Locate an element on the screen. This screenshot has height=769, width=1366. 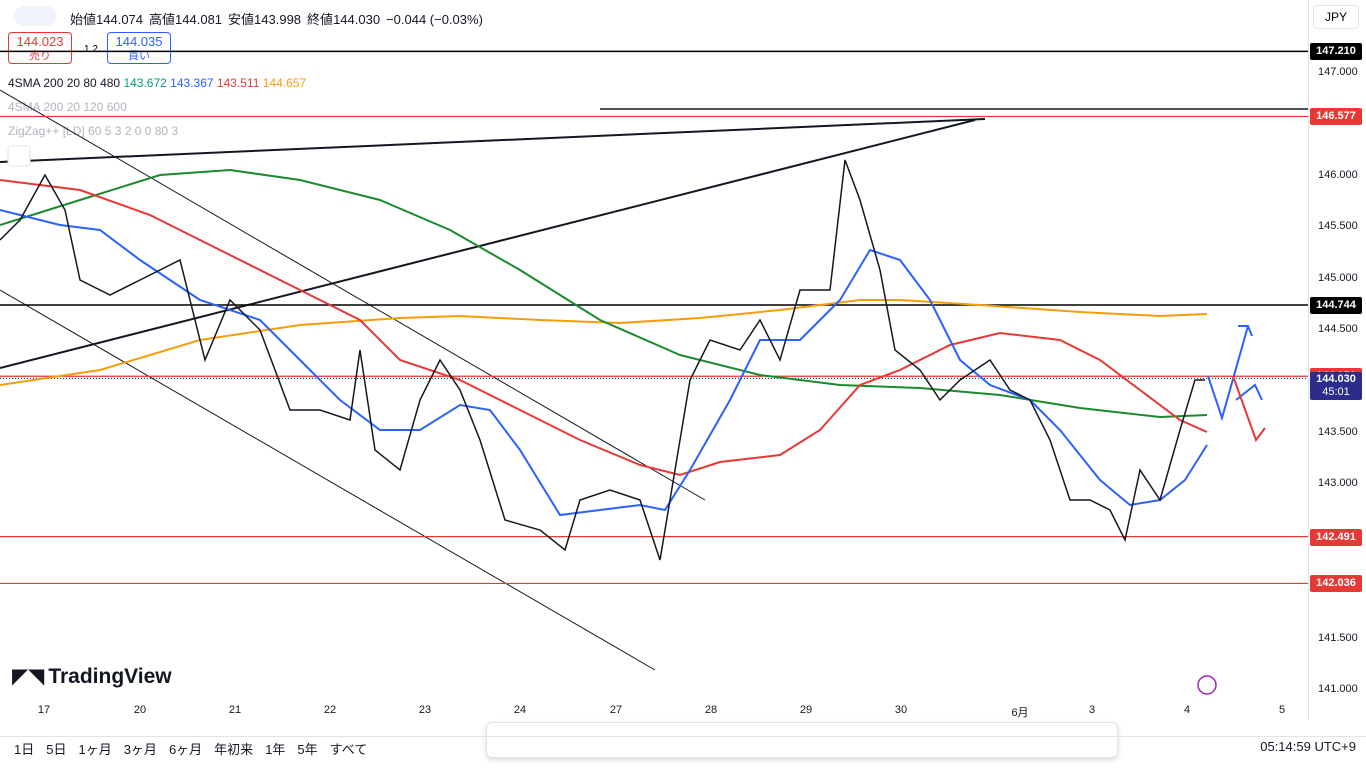
countdown: 45:01 is located at coordinates (1336, 392).